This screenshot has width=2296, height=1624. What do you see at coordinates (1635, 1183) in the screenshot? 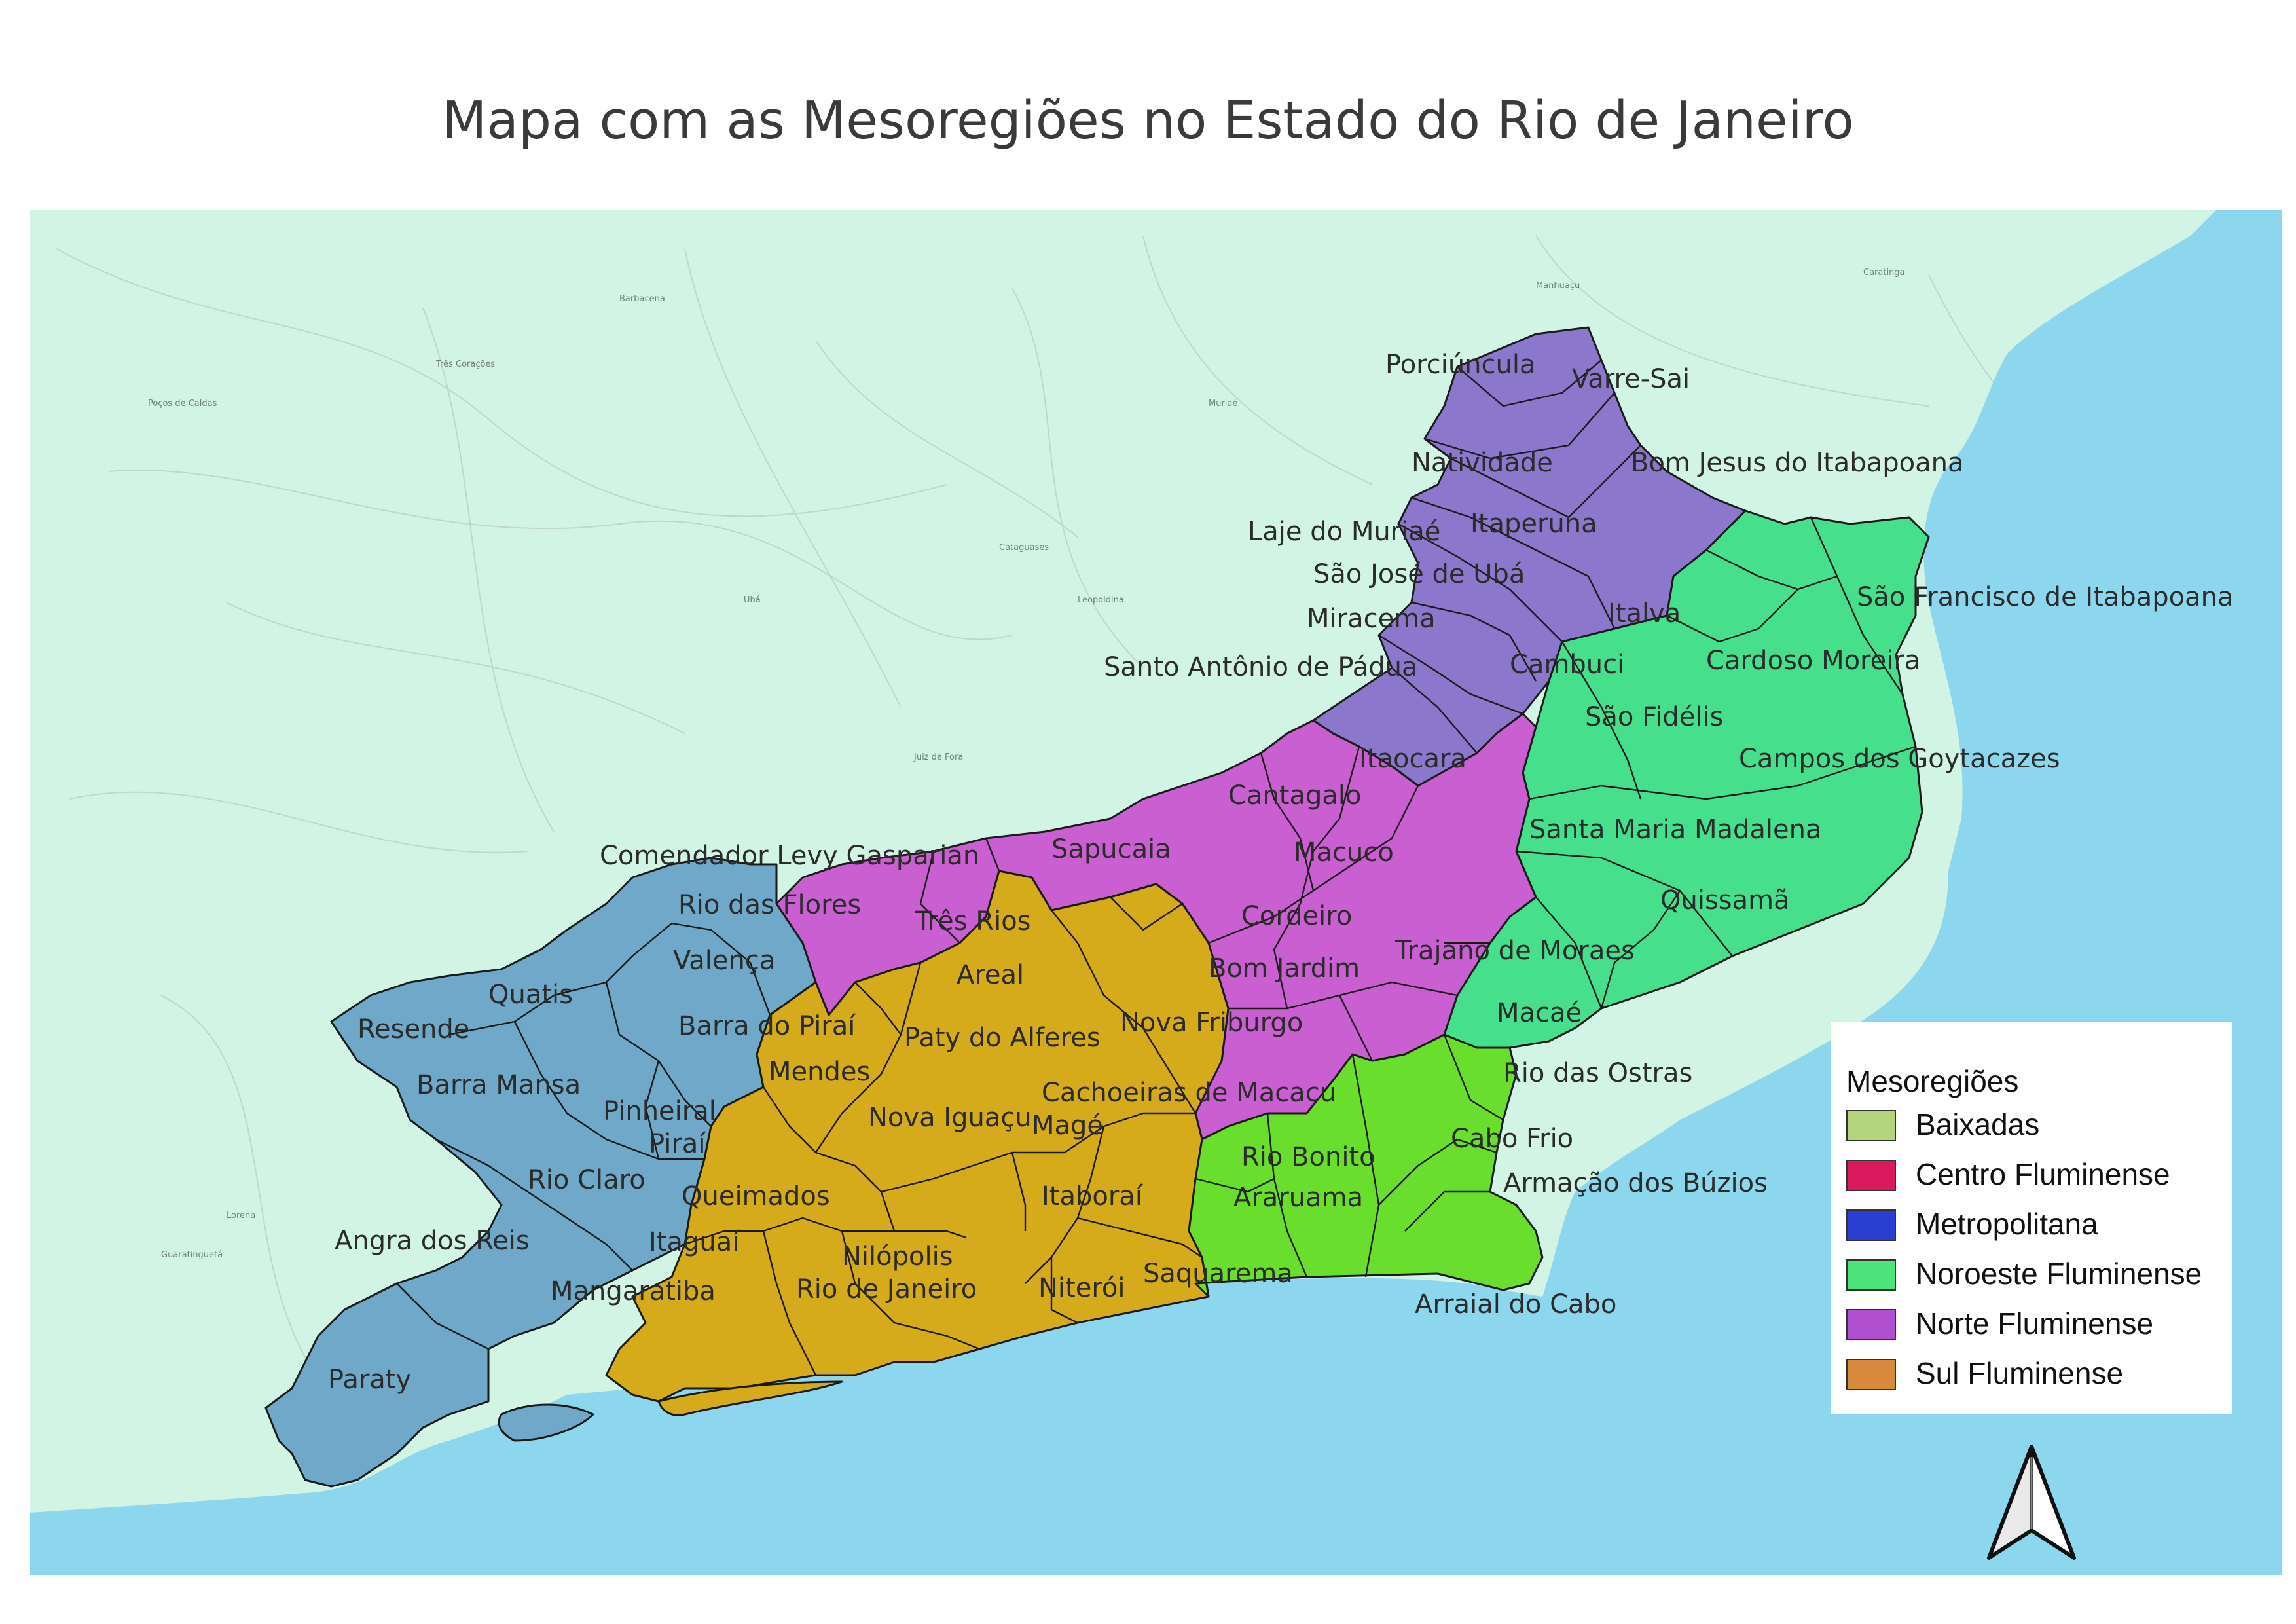
I see `municipality-label: Armação dos Búzios` at bounding box center [1635, 1183].